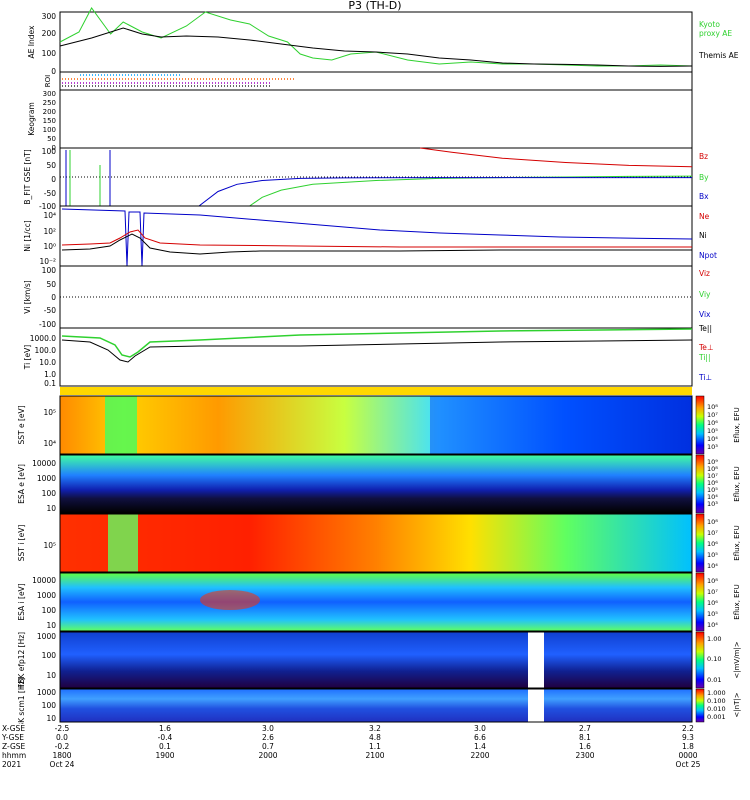 Image resolution: width=750 pixels, height=800 pixels. Describe the element at coordinates (49, 545) in the screenshot. I see `sst-i-tick-0: 10⁵` at that location.